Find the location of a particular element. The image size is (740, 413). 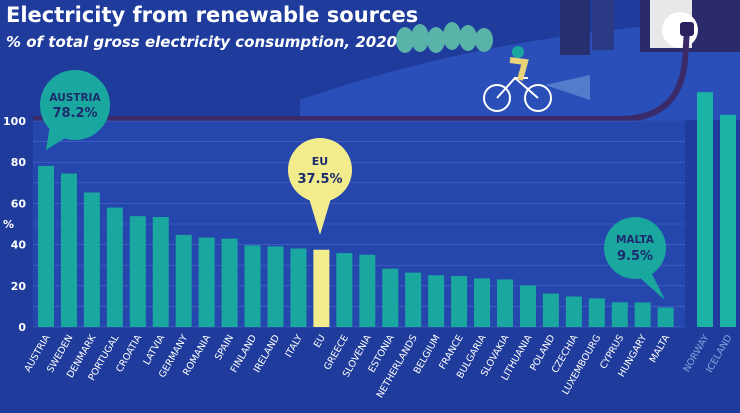

callout-austria: AUSTRIA 78.2% is located at coordinates (75, 110).